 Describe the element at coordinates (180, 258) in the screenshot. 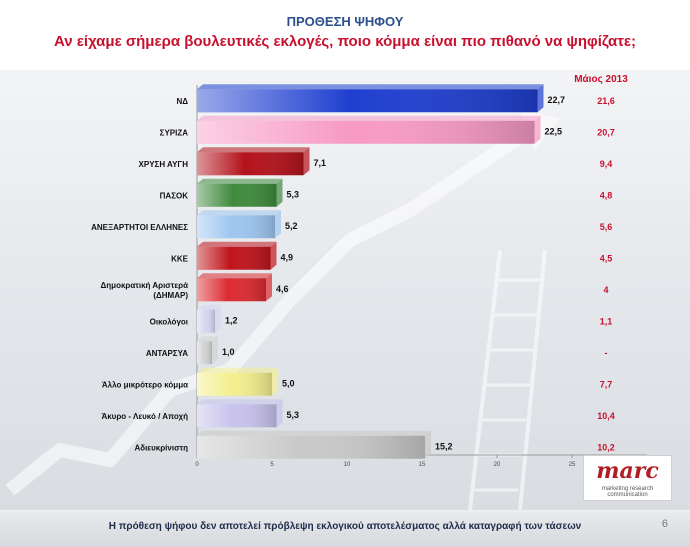

I see `category-label: ΚΚΕ` at that location.